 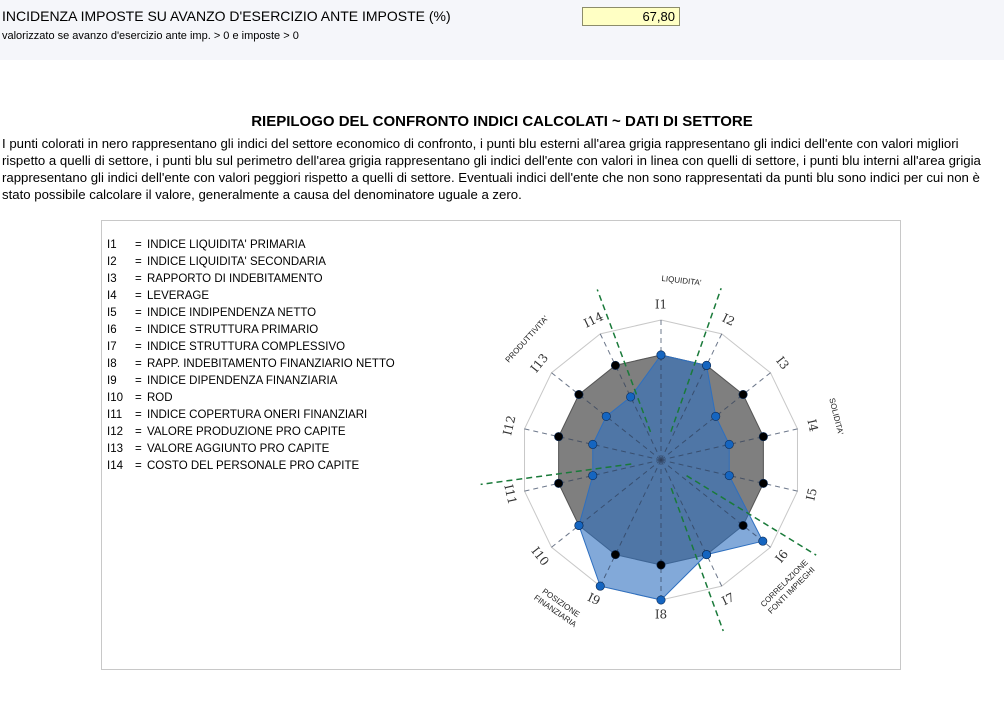 I want to click on legend-item: I3 = RAPPORTO DI INDEBITAMENTO, so click(x=251, y=279).